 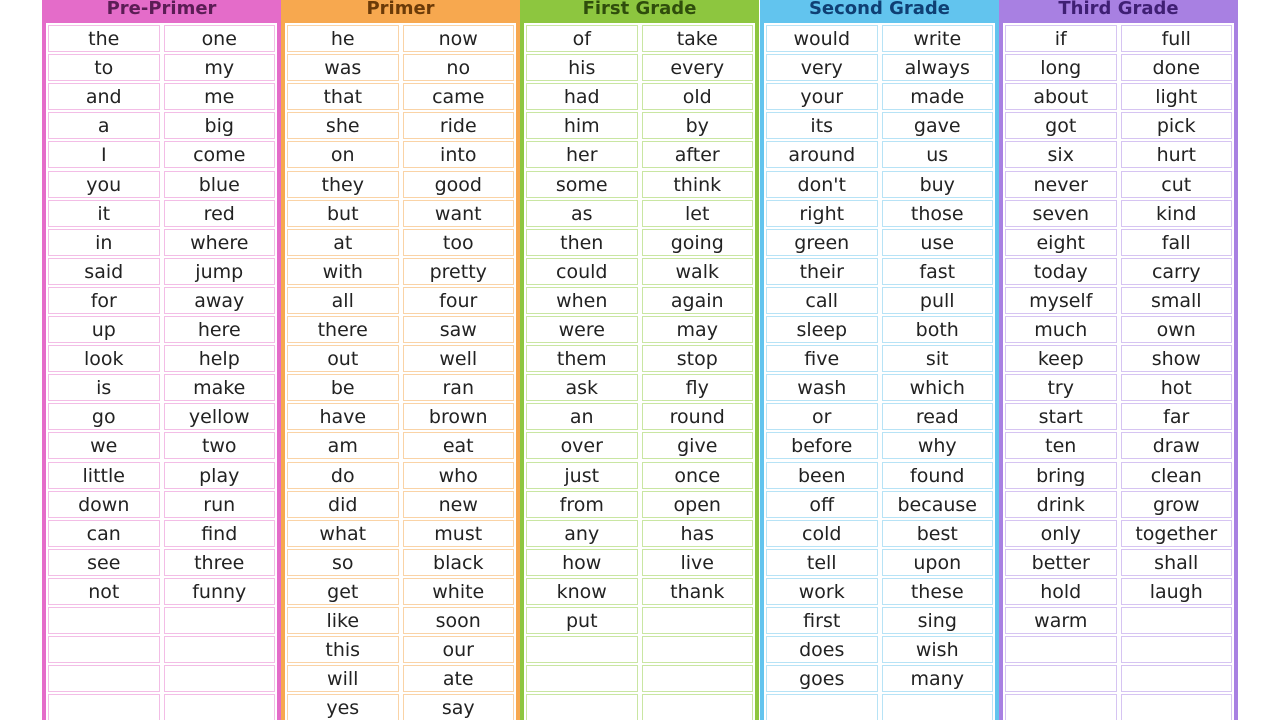 What do you see at coordinates (219, 359) in the screenshot?
I see `word-cell: help` at bounding box center [219, 359].